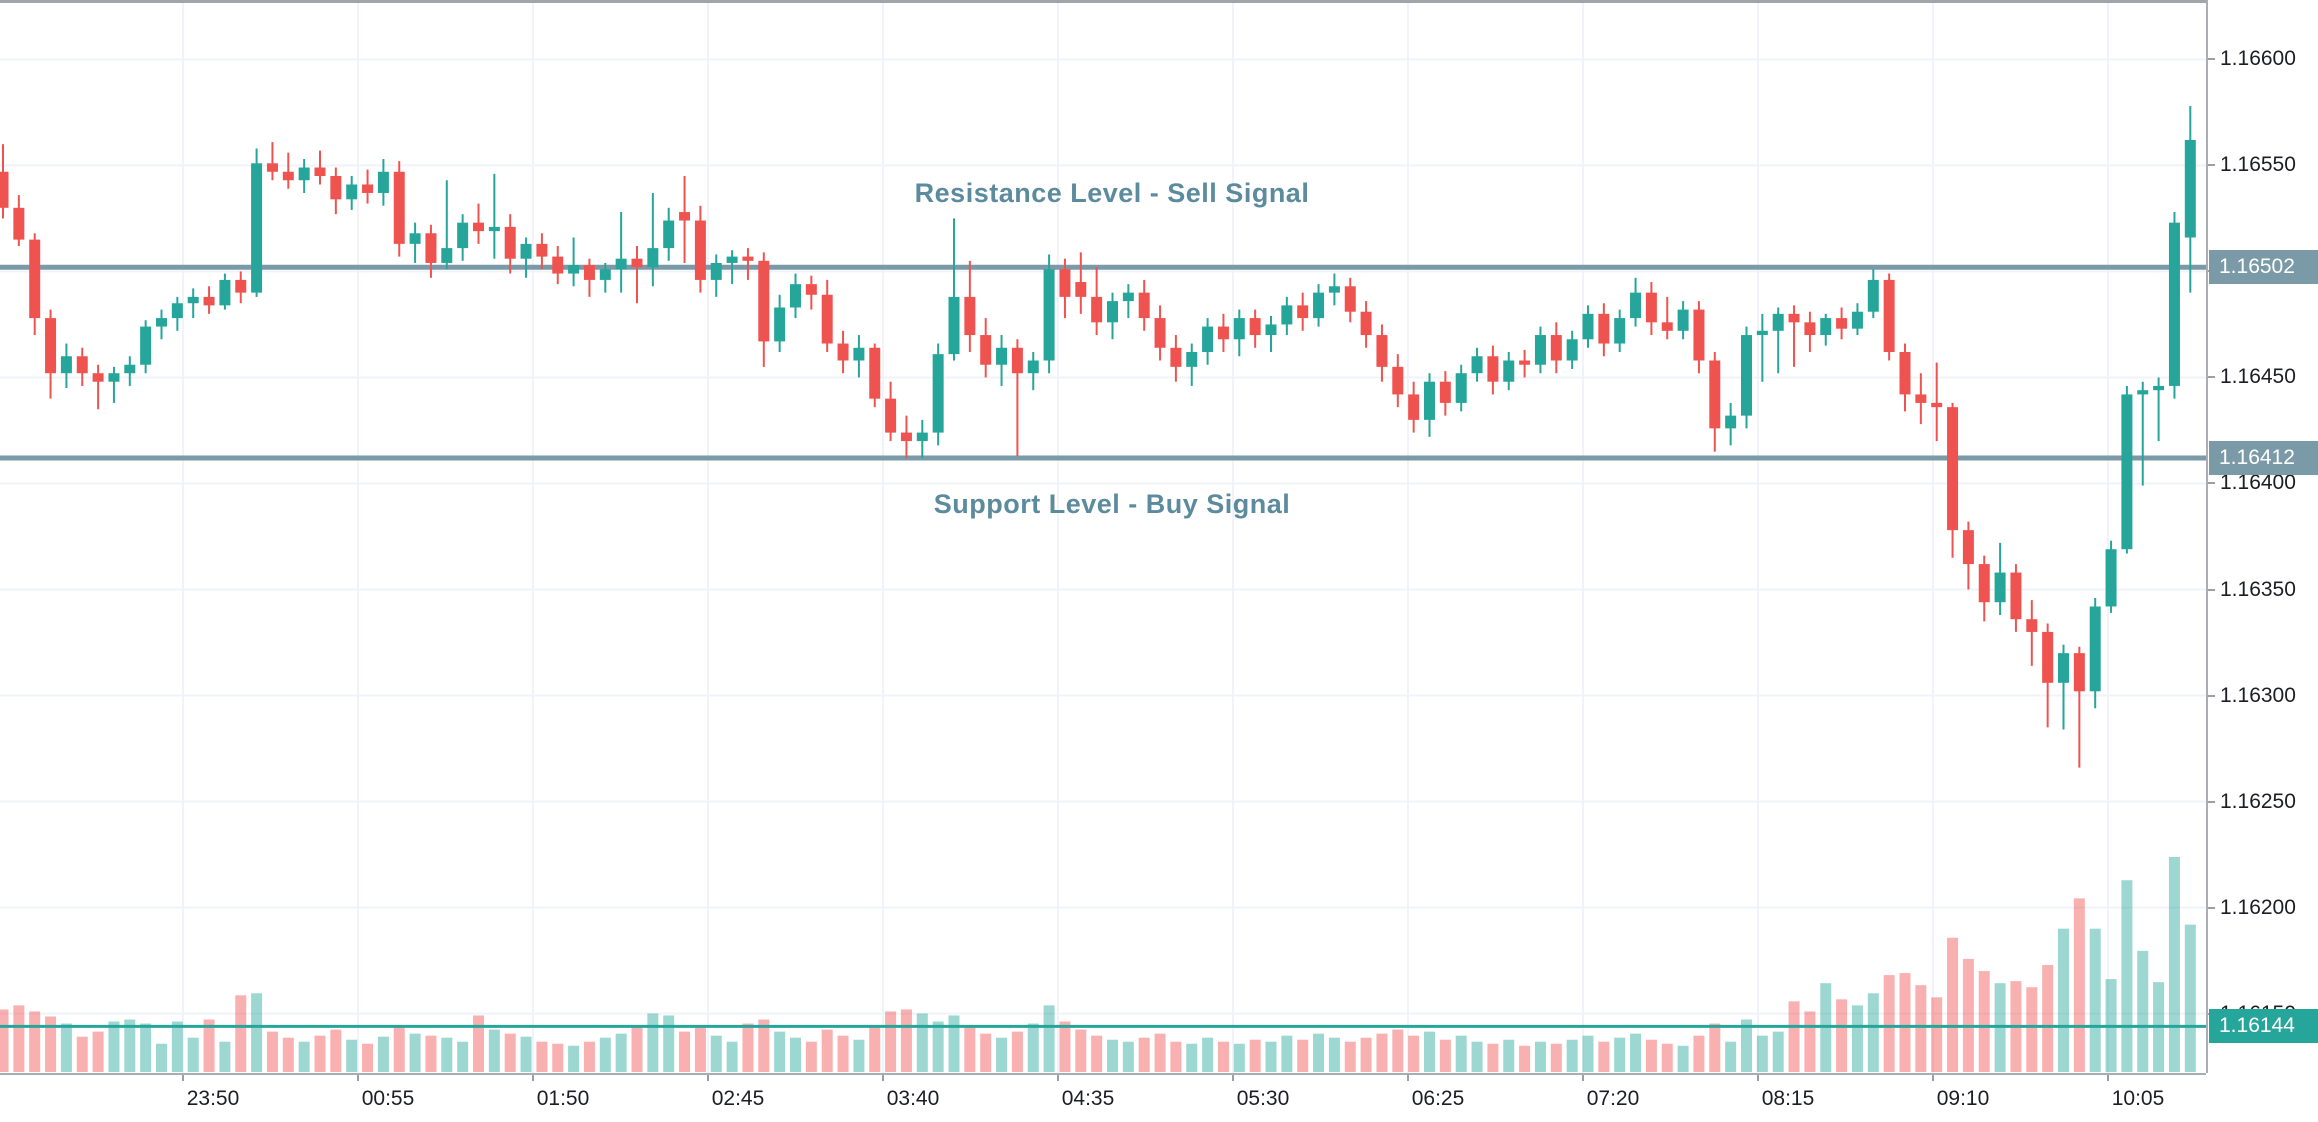  I want to click on price-tick-label: 1.16400, so click(2258, 483).